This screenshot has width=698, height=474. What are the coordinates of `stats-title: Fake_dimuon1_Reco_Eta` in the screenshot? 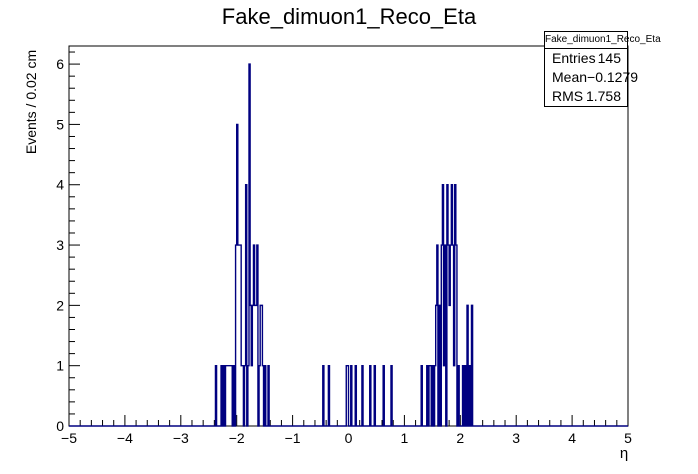 It's located at (603, 40).